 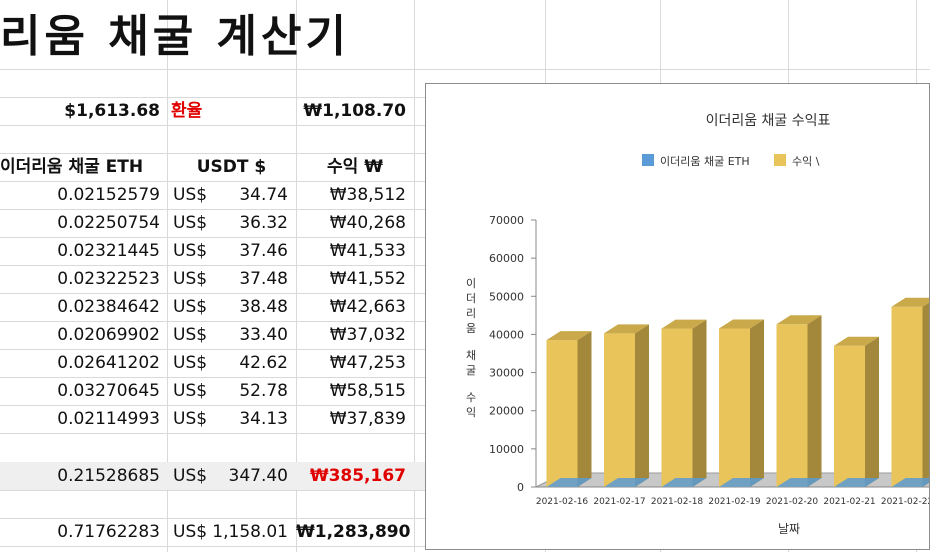 I want to click on x-tick-label: 2021-02-16, so click(x=562, y=502).